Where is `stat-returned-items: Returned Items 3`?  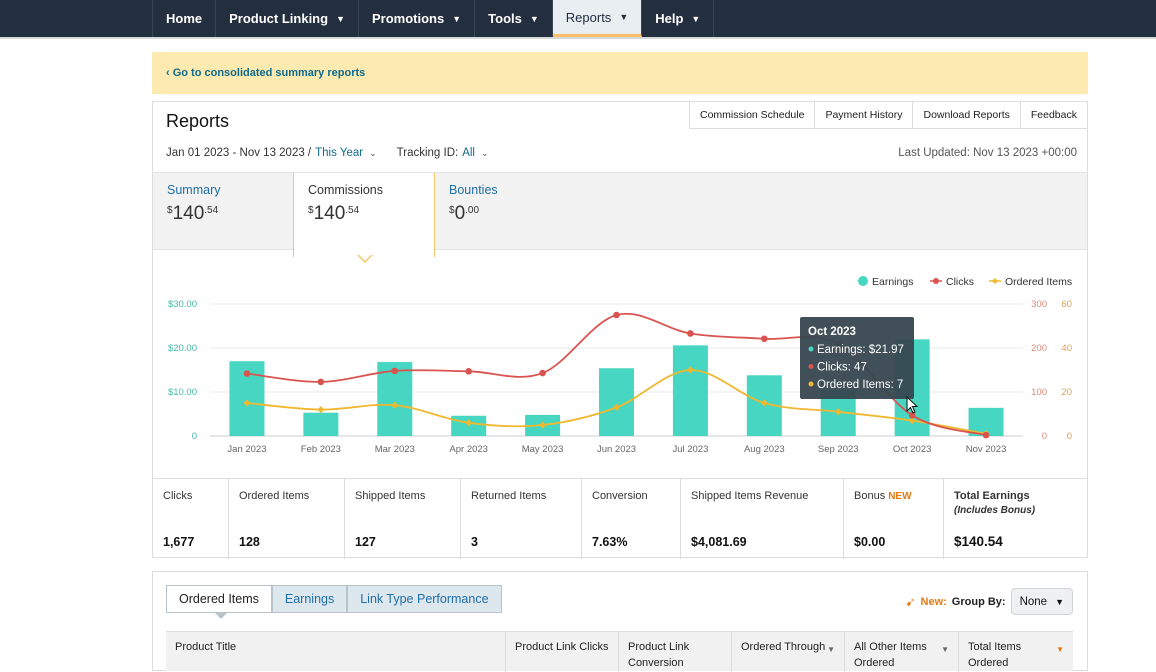 stat-returned-items: Returned Items 3 is located at coordinates (521, 519).